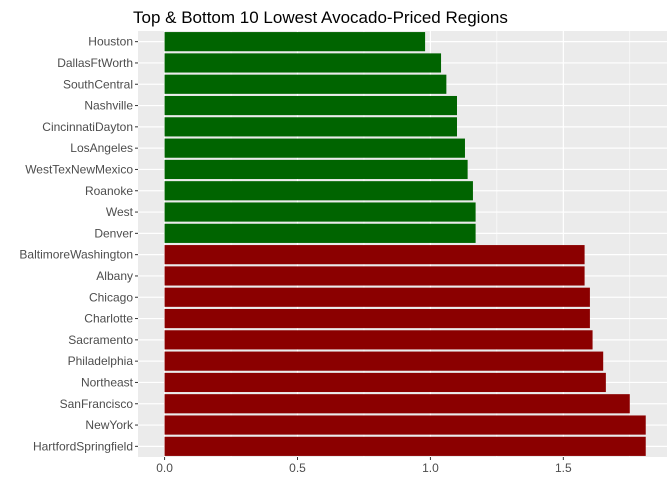 This screenshot has width=672, height=480. I want to click on y-tick-label: Northeast, so click(107, 382).